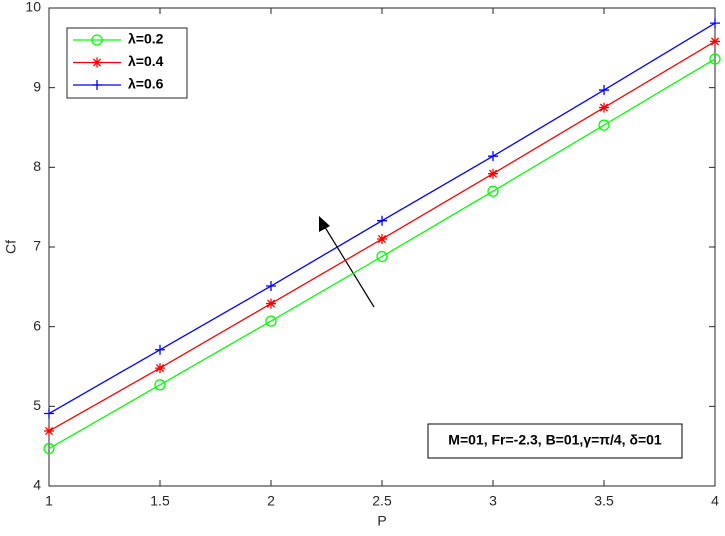  What do you see at coordinates (146, 39) in the screenshot?
I see `legend-label: λ=0.2` at bounding box center [146, 39].